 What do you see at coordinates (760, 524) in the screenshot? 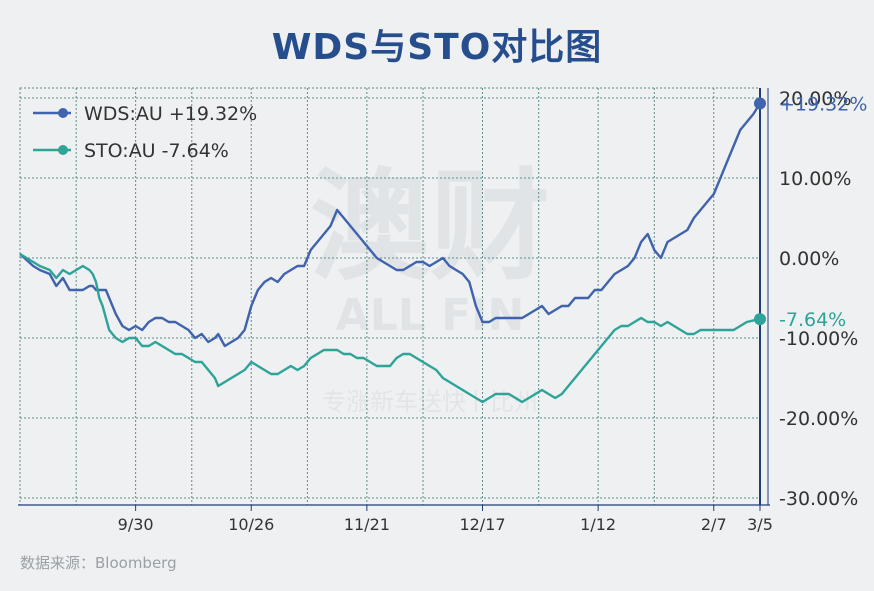
I see `x-tick-label: 3/5` at bounding box center [760, 524].